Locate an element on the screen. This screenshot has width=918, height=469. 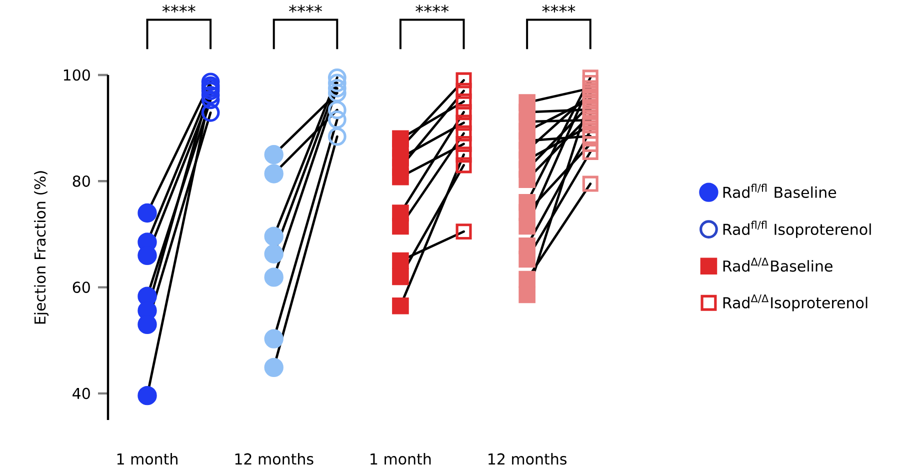
y-tick-label: 60 is located at coordinates (81, 287).